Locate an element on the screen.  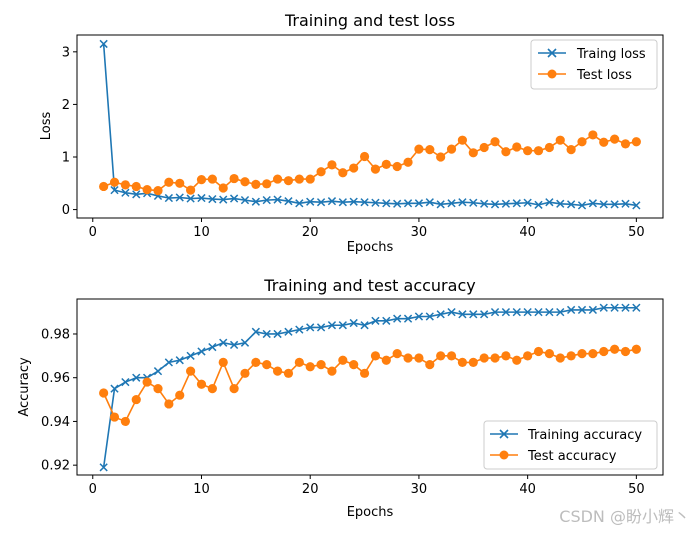
accuracy-x-tick-label: 40 is located at coordinates (527, 489).